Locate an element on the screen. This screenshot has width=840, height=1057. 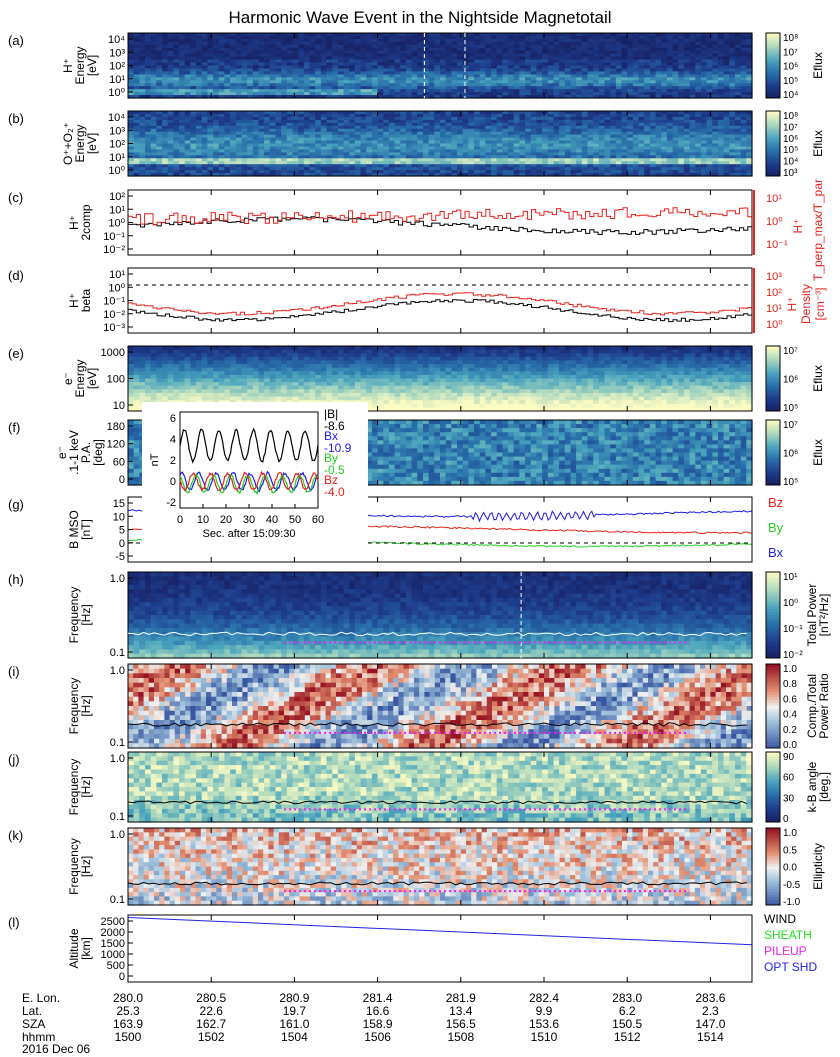
colorbar-step is located at coordinates (773, 119).